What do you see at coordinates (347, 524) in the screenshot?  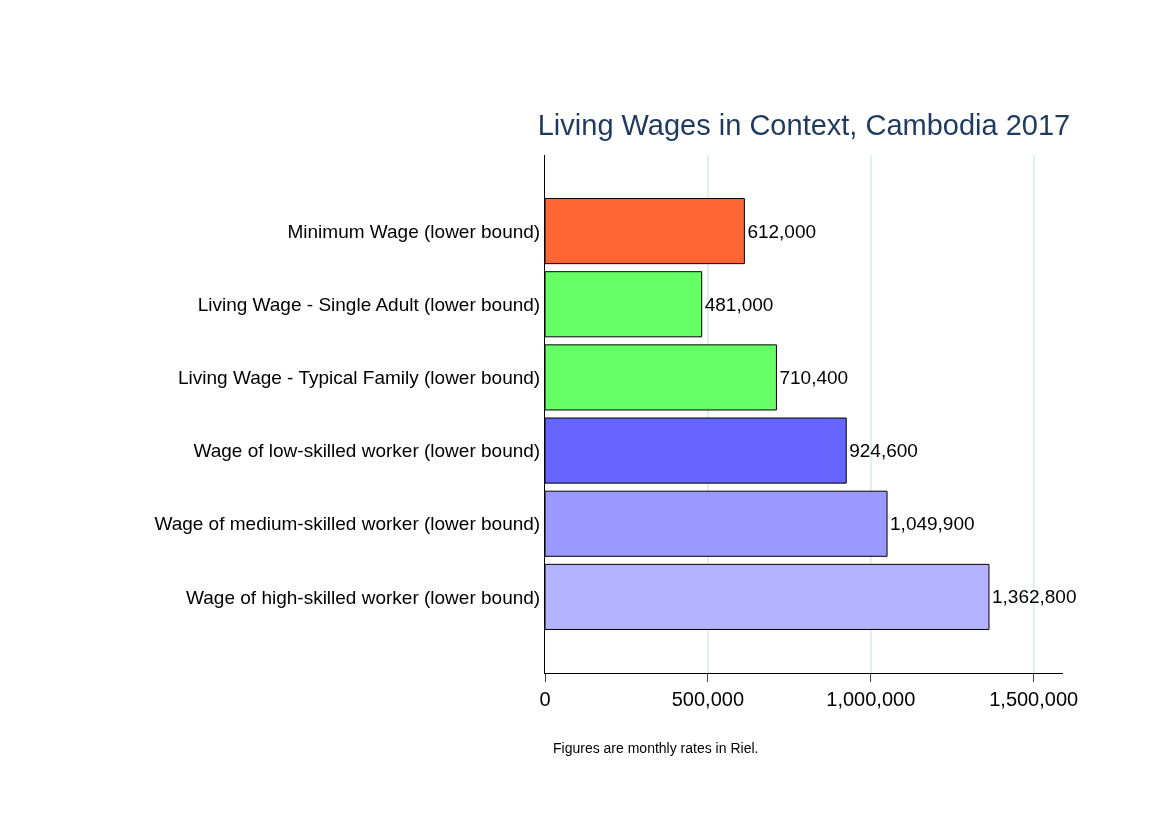 I see `y-tick-label: Wage of medium-skilled worker (lower bound)` at bounding box center [347, 524].